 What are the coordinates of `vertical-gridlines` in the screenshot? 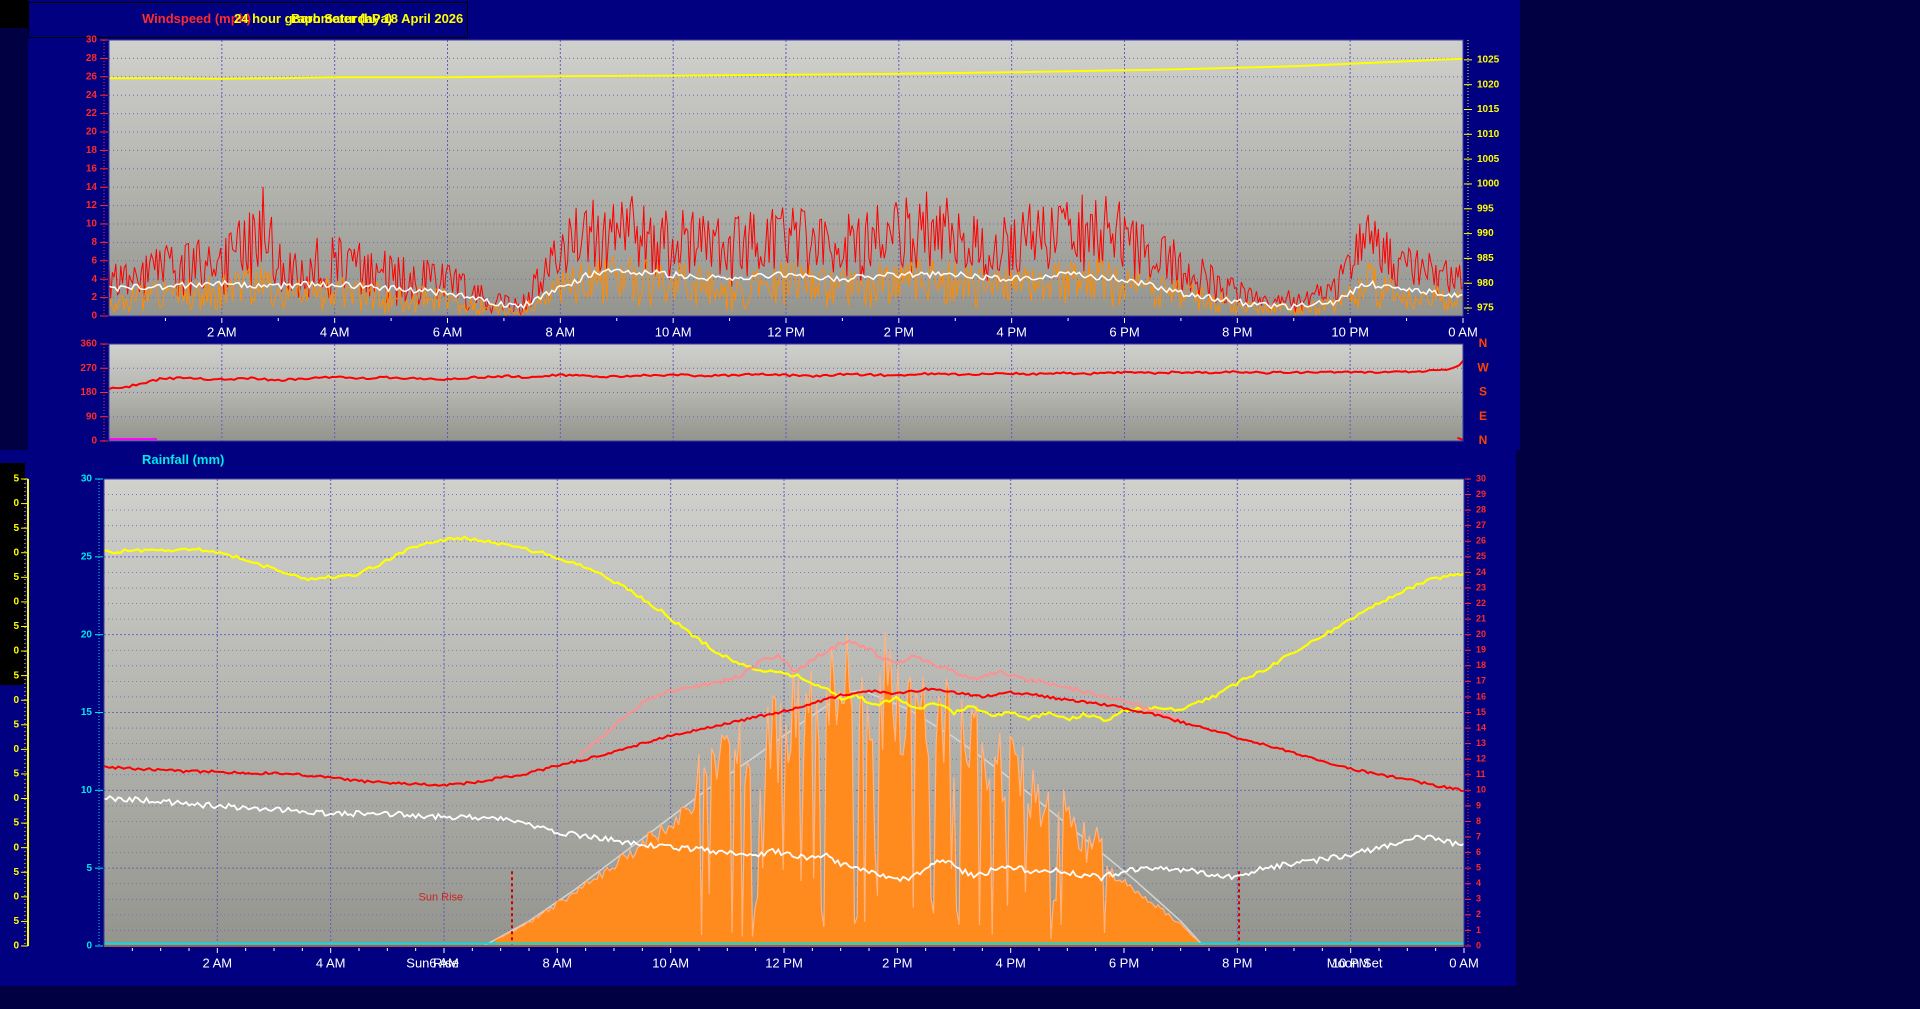 It's located at (786, 392).